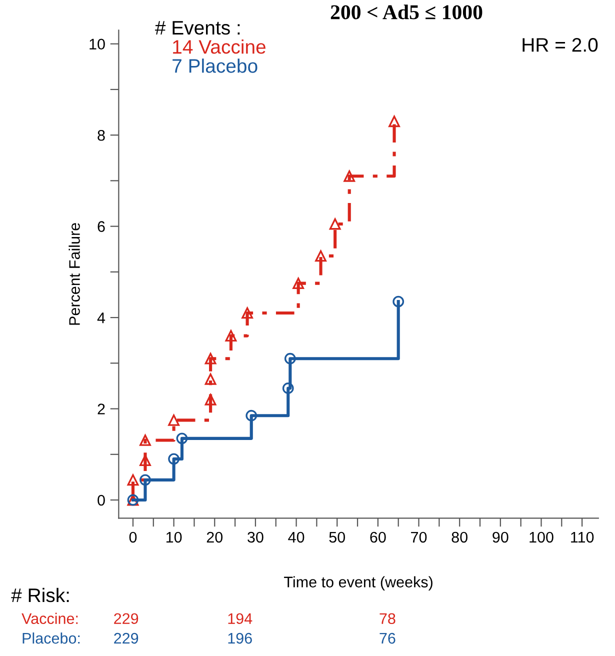 Image resolution: width=615 pixels, height=656 pixels. What do you see at coordinates (51, 638) in the screenshot?
I see `text: Placebo:` at bounding box center [51, 638].